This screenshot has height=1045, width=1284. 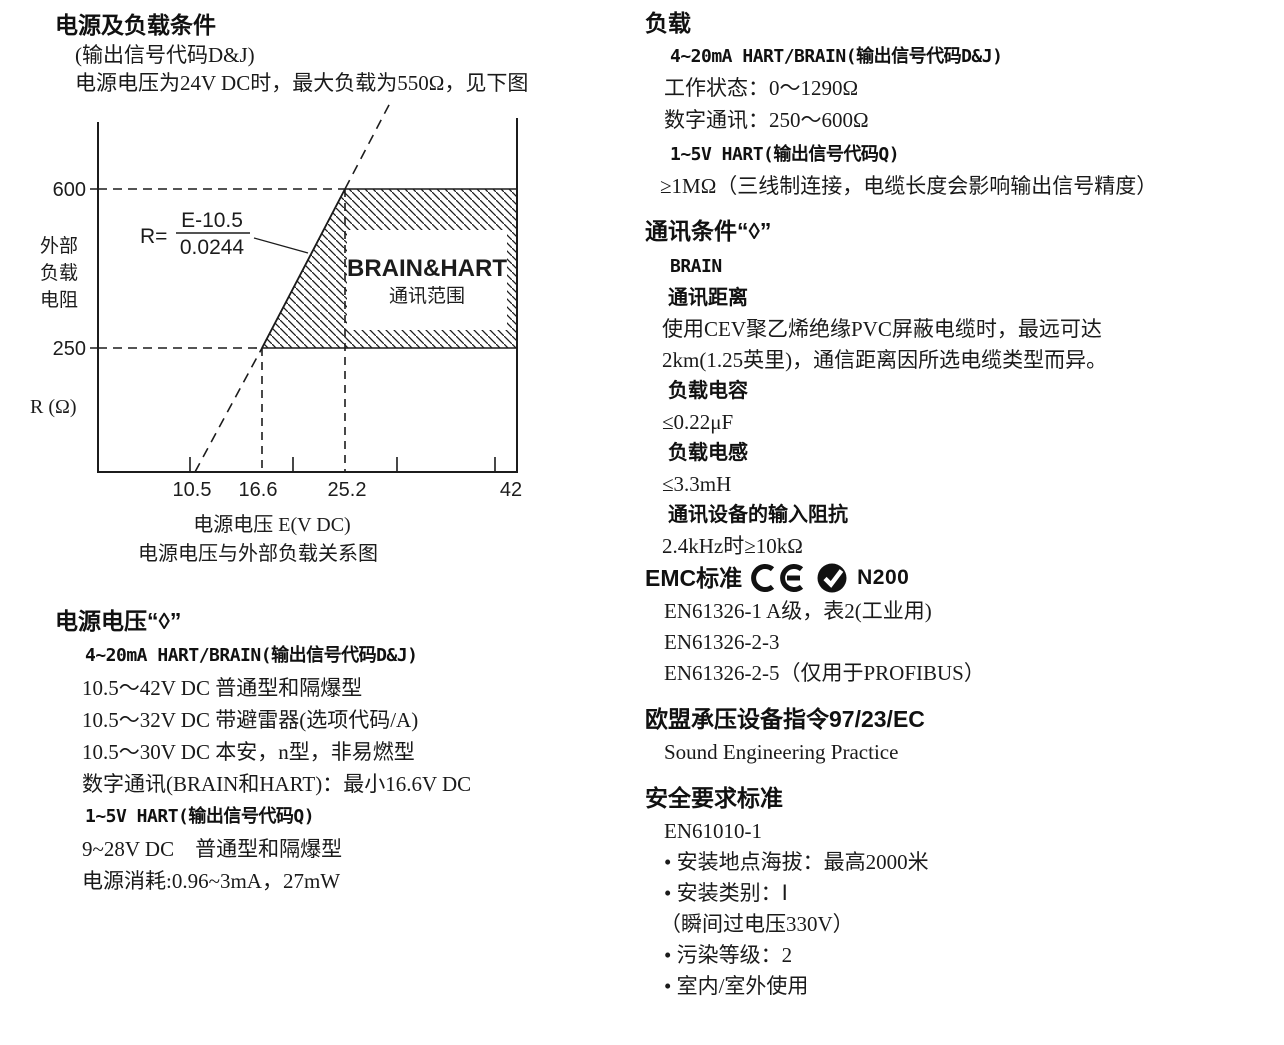 What do you see at coordinates (342, 464) in the screenshot?
I see `x-axis-ticks` at bounding box center [342, 464].